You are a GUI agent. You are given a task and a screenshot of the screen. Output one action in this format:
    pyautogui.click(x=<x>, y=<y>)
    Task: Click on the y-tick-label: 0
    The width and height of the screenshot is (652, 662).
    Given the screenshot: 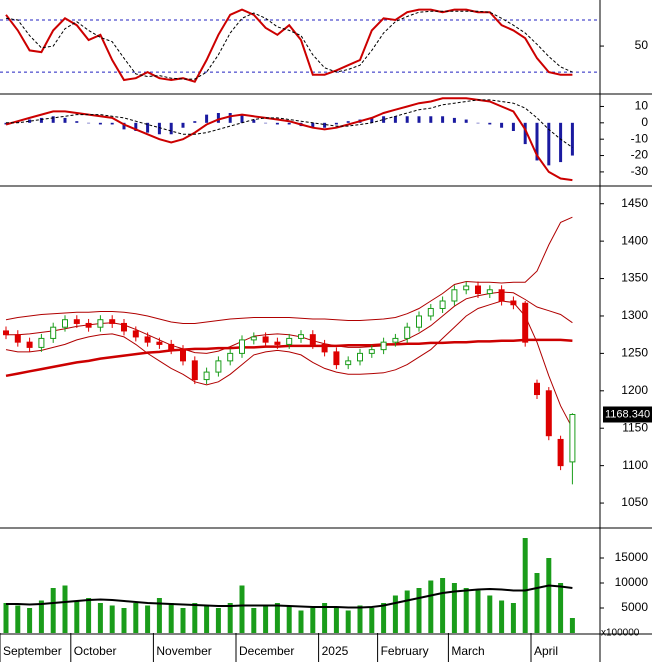 What is the action you would take?
    pyautogui.click(x=644, y=122)
    